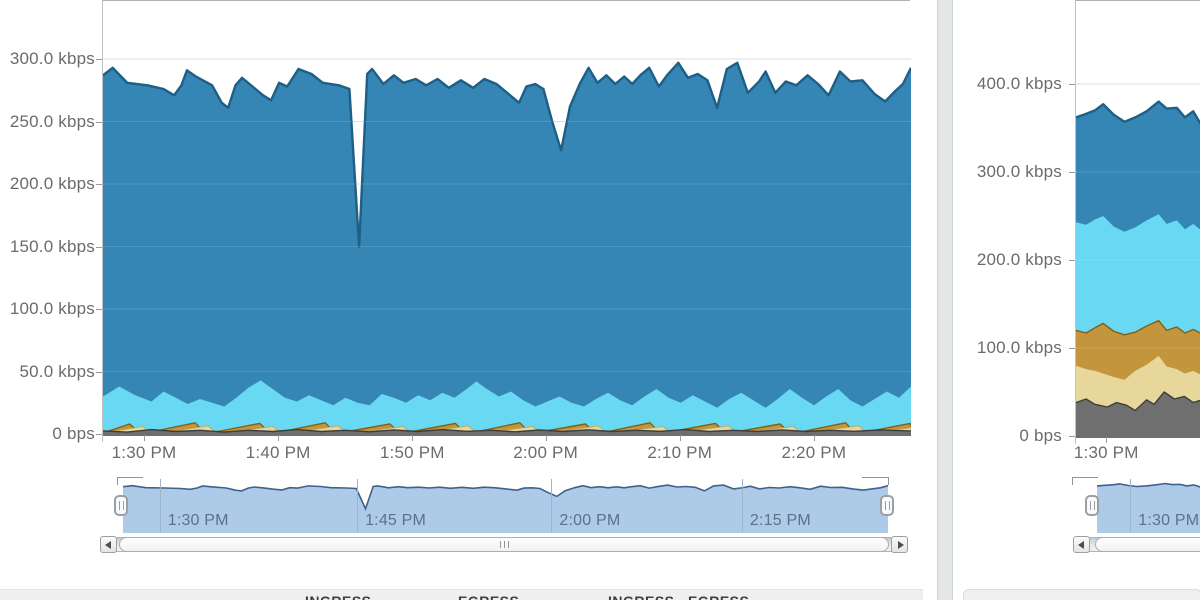 The width and height of the screenshot is (1200, 600). Describe the element at coordinates (278, 452) in the screenshot. I see `x-axis-label: 1:40 PM` at that location.